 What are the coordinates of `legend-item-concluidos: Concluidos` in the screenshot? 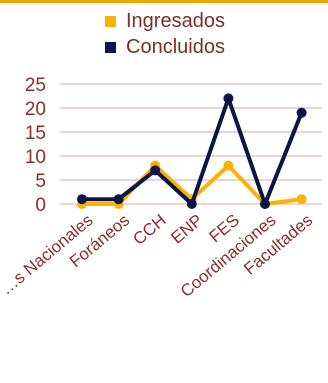 It's located at (165, 47).